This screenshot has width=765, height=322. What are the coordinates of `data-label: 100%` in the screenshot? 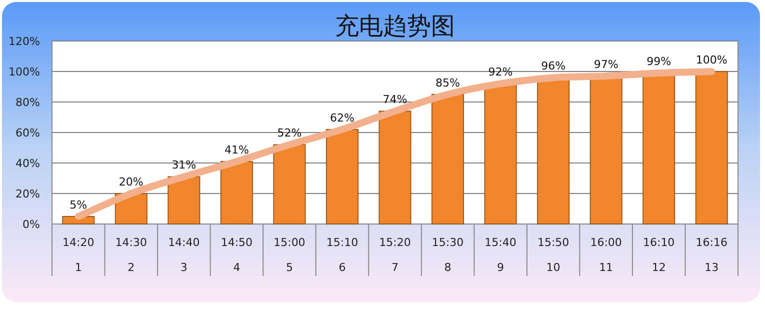 It's located at (712, 60).